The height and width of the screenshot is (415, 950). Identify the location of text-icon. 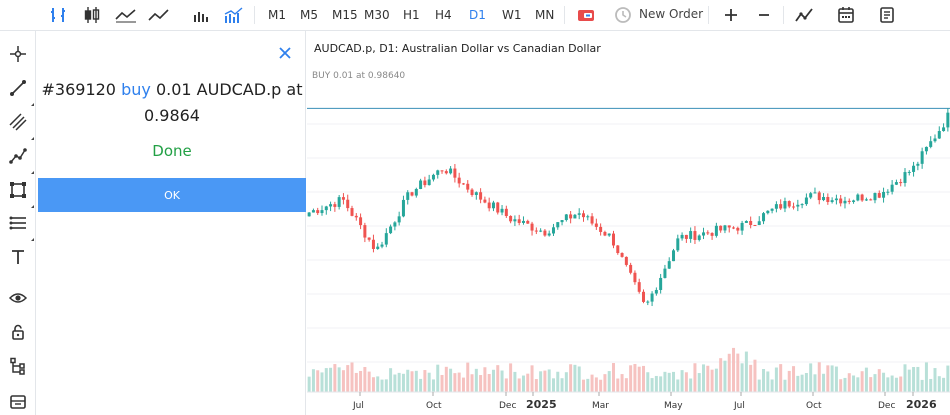
(18, 257).